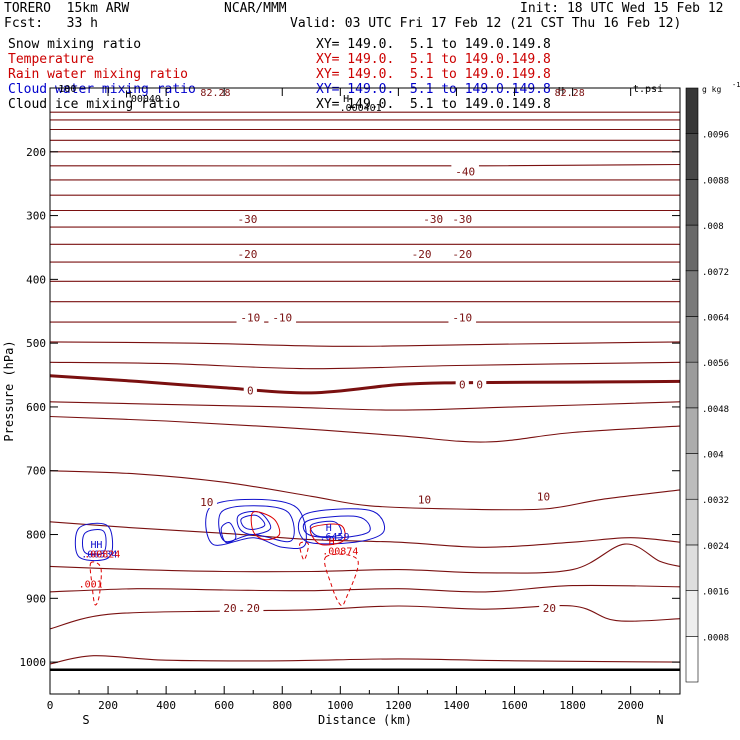 Image resolution: width=740 pixels, height=740 pixels. What do you see at coordinates (85, 720) in the screenshot?
I see `x-axis-south: S` at bounding box center [85, 720].